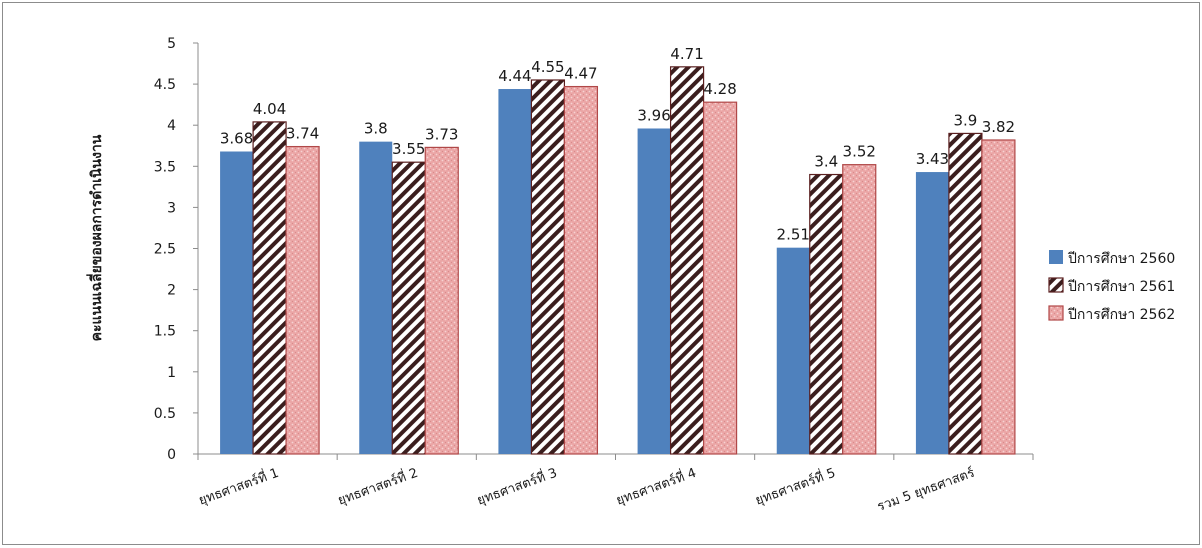 The width and height of the screenshot is (1202, 548). What do you see at coordinates (719, 89) in the screenshot?
I see `data-label: 4.28` at bounding box center [719, 89].